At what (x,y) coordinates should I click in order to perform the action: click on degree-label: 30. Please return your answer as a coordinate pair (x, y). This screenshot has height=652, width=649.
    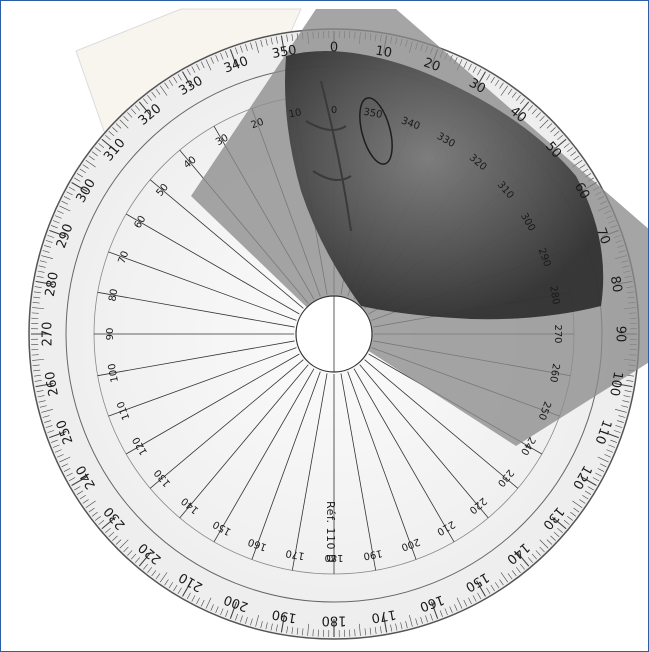
    Looking at the image, I should click on (477, 86).